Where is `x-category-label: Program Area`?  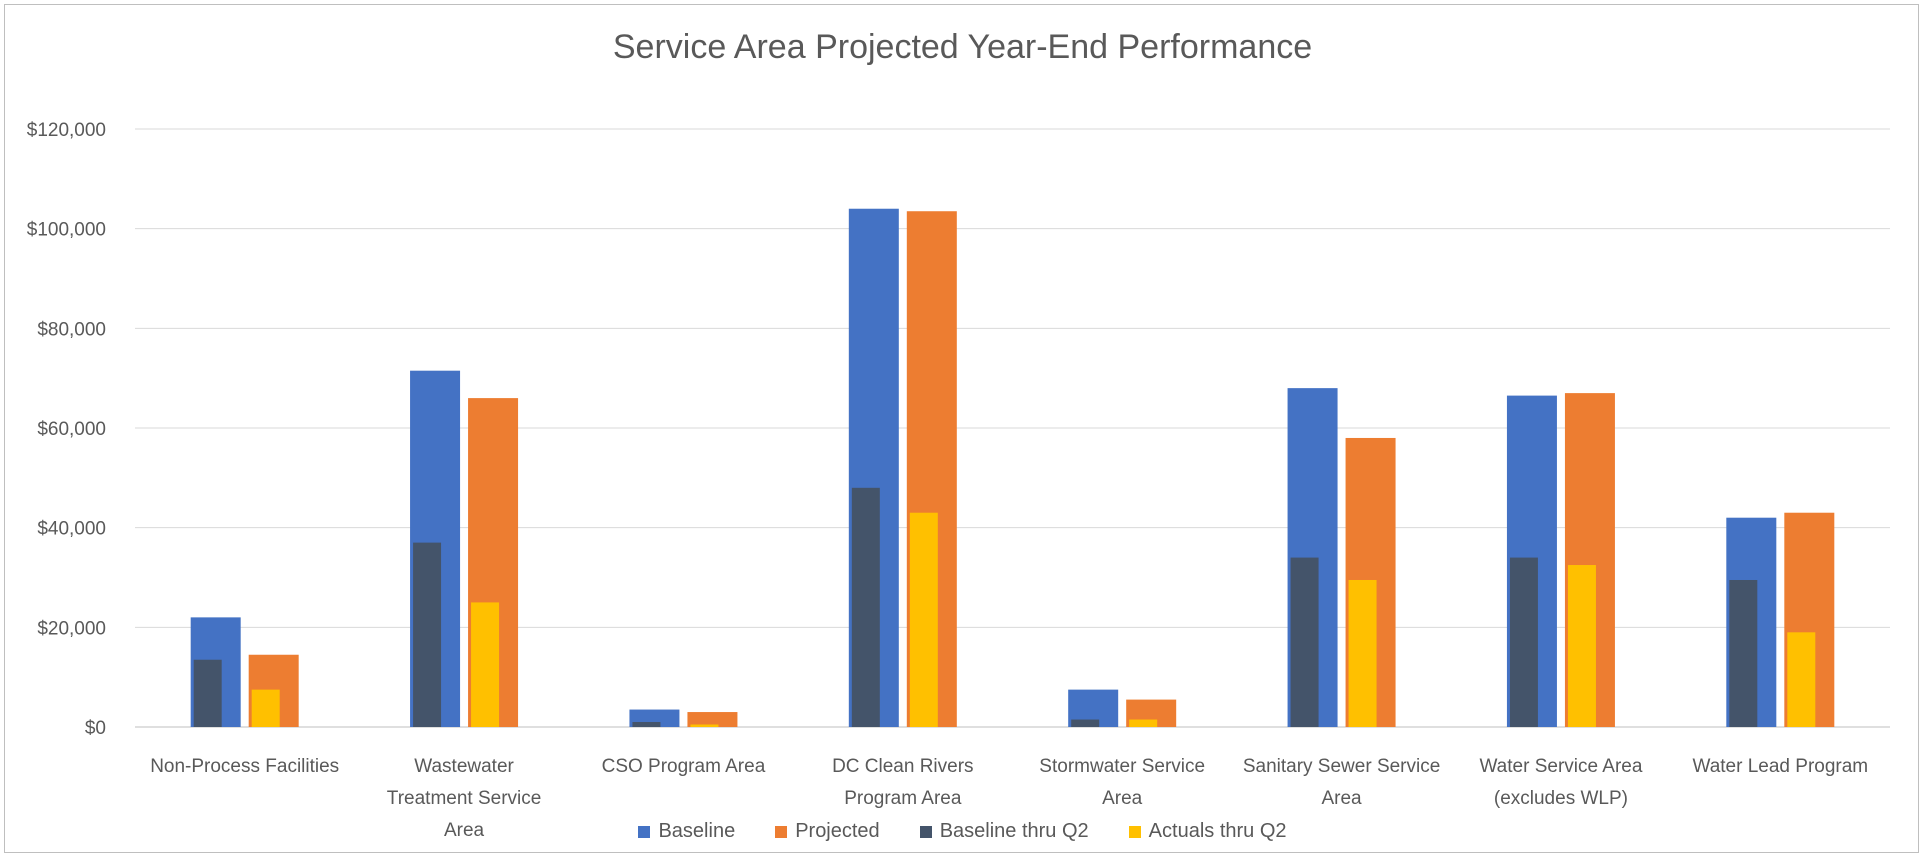 x-category-label: Program Area is located at coordinates (903, 798).